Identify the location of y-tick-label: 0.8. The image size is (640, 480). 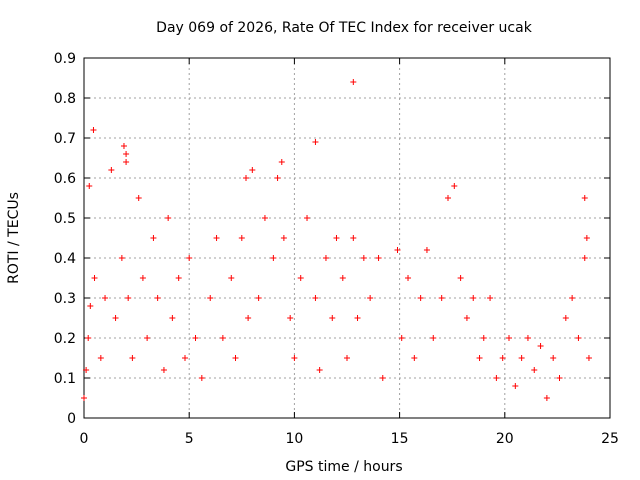
(65, 99).